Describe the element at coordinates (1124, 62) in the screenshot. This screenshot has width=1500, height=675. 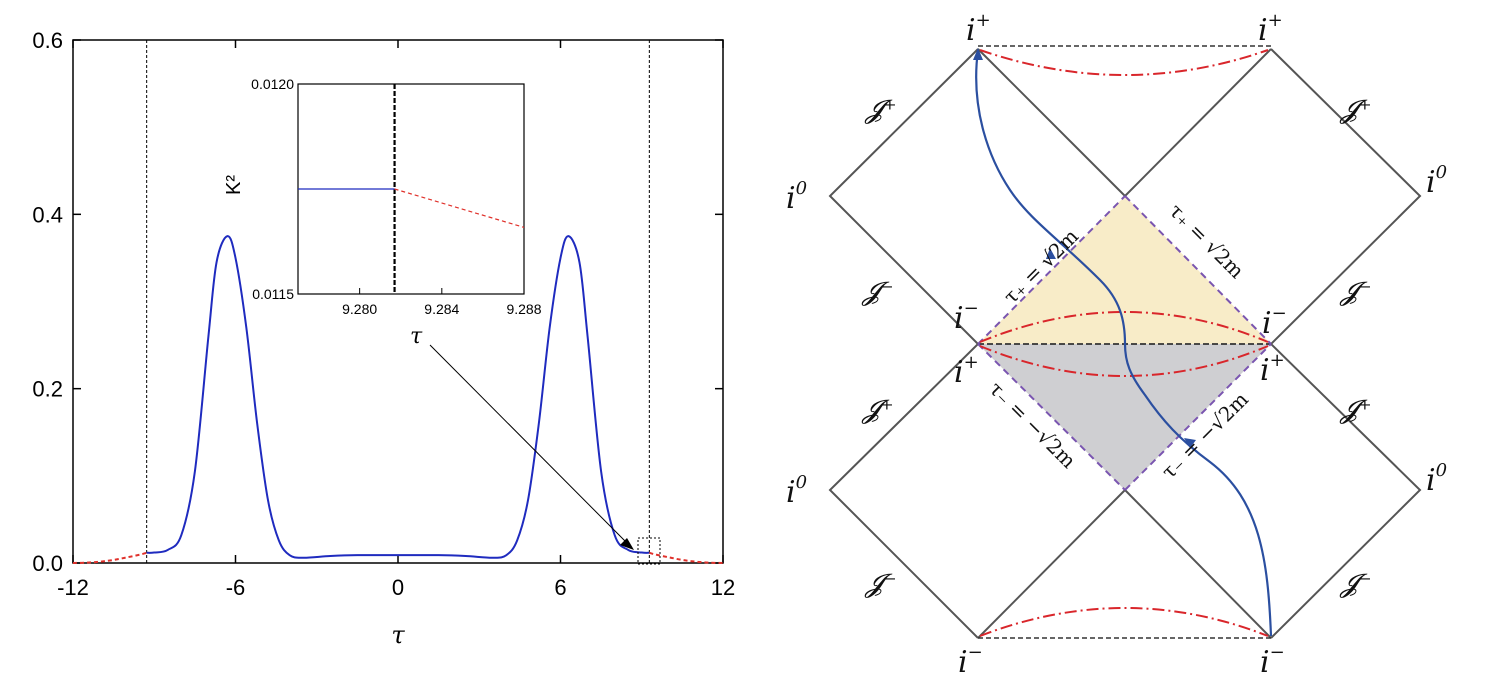
I see `horizon-curve-top` at that location.